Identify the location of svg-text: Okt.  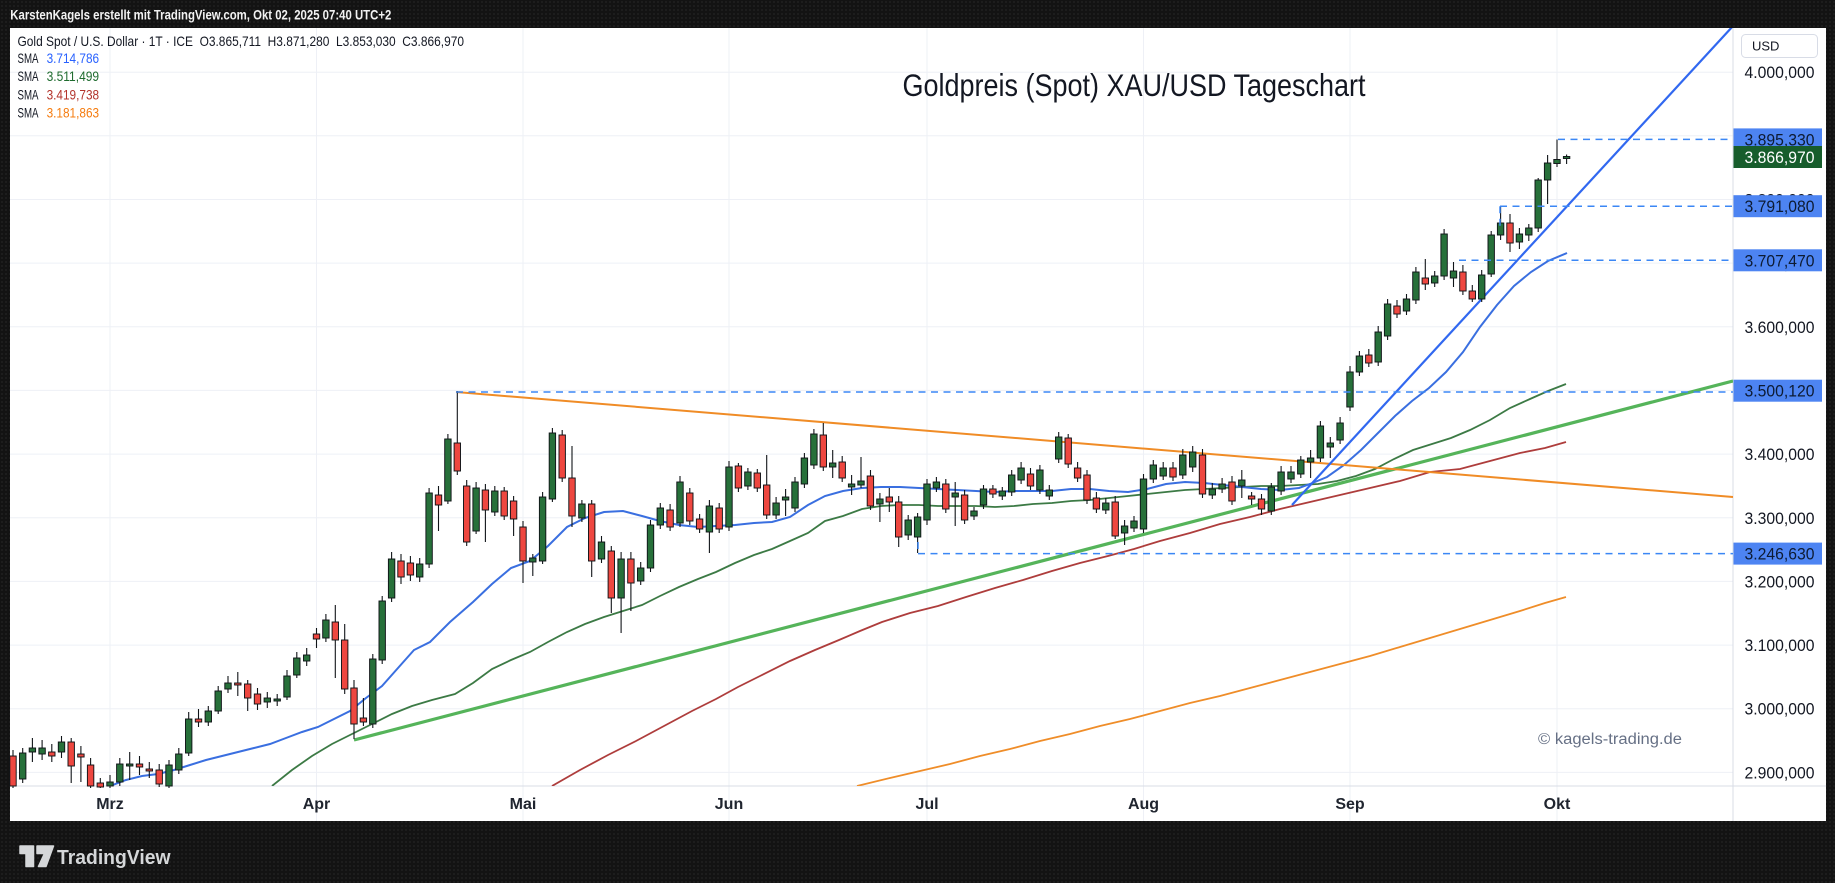
(1557, 804).